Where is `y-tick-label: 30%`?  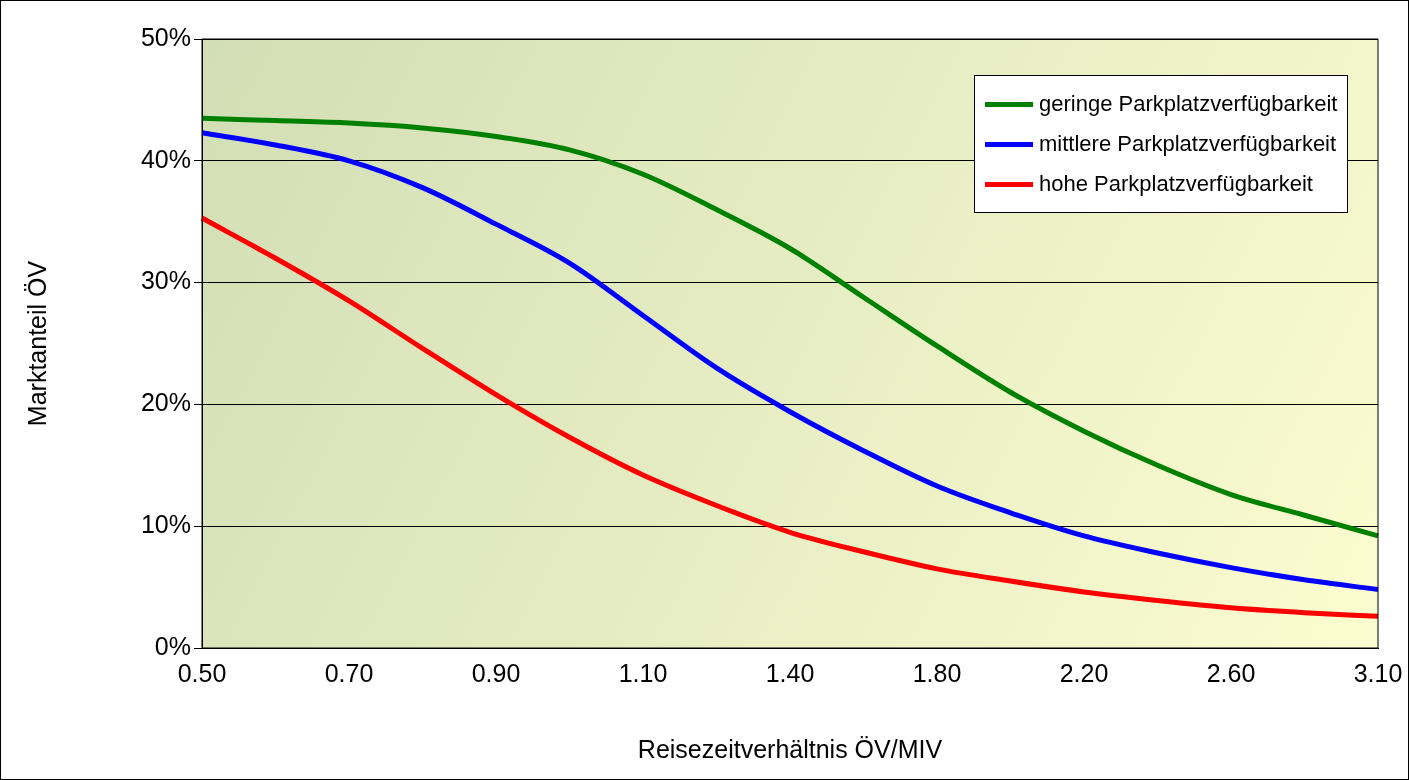 y-tick-label: 30% is located at coordinates (165, 280).